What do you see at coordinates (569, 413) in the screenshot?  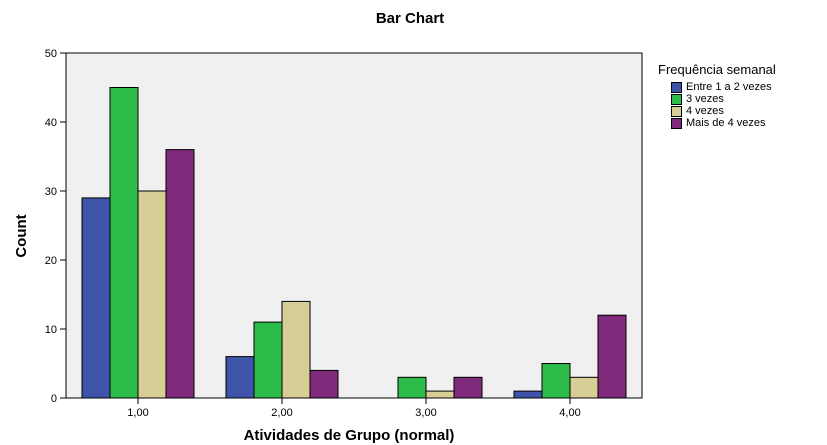 I see `x-tick-label: 4,00` at bounding box center [569, 413].